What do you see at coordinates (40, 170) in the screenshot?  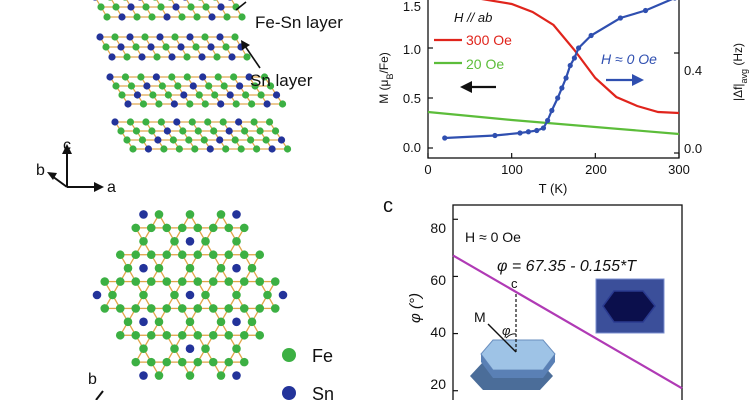 I see `axis-b-label: b` at bounding box center [40, 170].